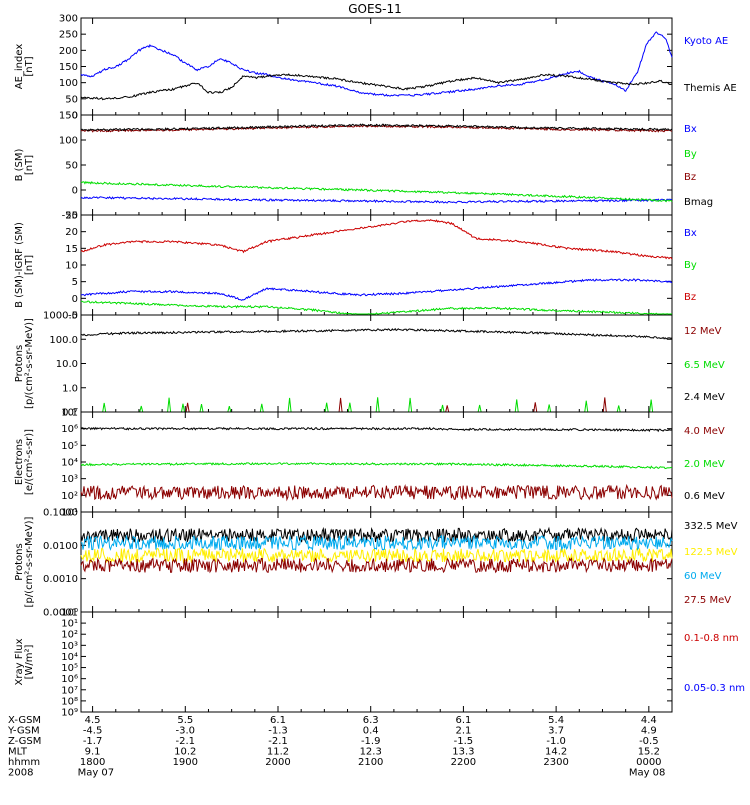 The height and width of the screenshot is (805, 750). Describe the element at coordinates (376, 265) in the screenshot. I see `panel-3-frame` at that location.